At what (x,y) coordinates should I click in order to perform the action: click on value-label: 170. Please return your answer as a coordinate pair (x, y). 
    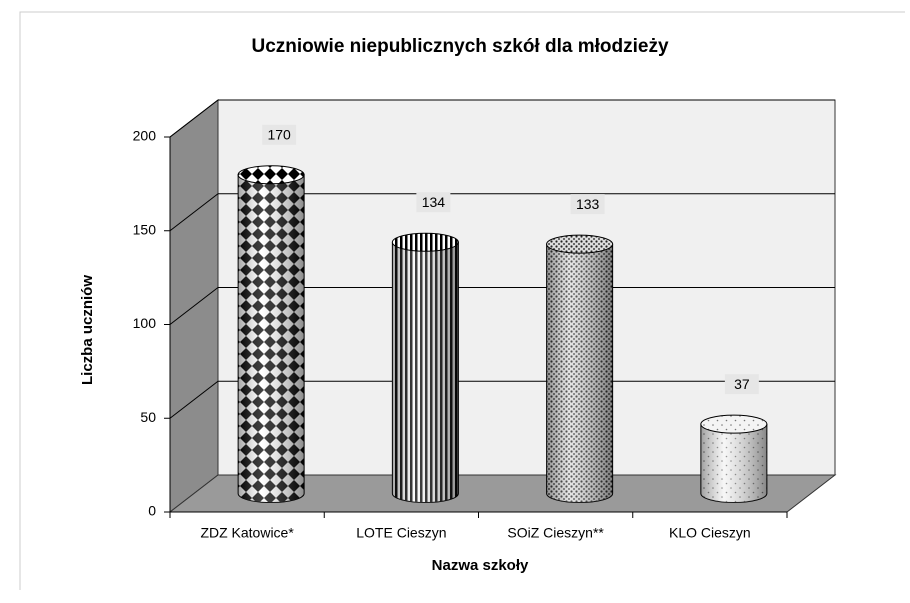
    Looking at the image, I should click on (279, 134).